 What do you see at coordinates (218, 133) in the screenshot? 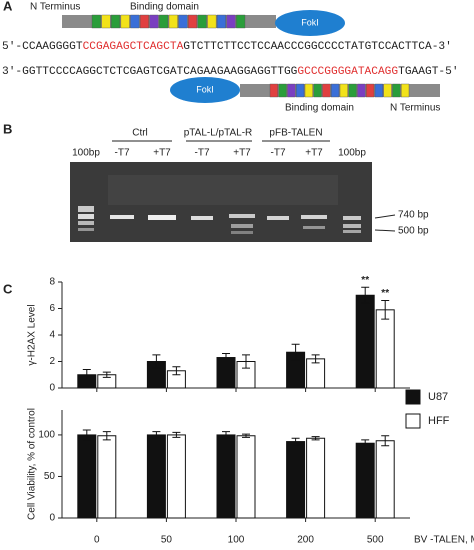
I see `group-label: pTAL-L/pTAL-R` at bounding box center [218, 133].